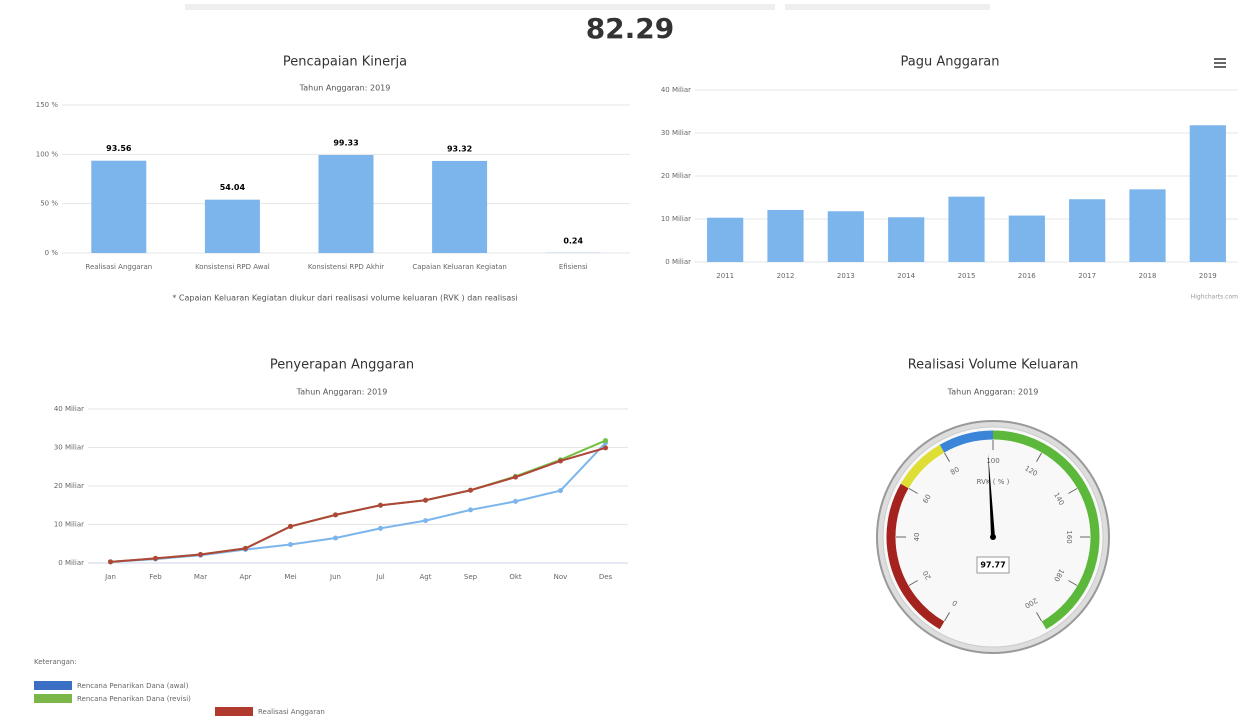  What do you see at coordinates (725, 276) in the screenshot?
I see `x-tick-label: 2011` at bounding box center [725, 276].